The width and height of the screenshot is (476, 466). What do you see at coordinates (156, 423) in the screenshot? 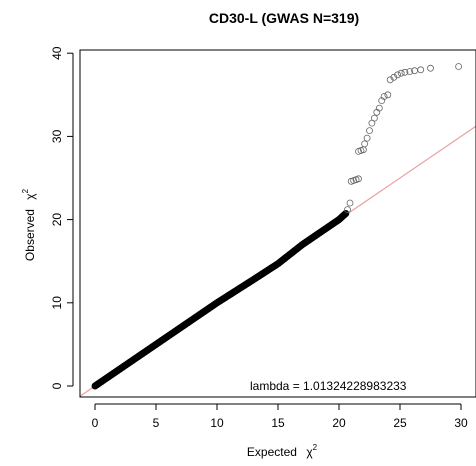
I see `x-tick-label: 5` at bounding box center [156, 423].